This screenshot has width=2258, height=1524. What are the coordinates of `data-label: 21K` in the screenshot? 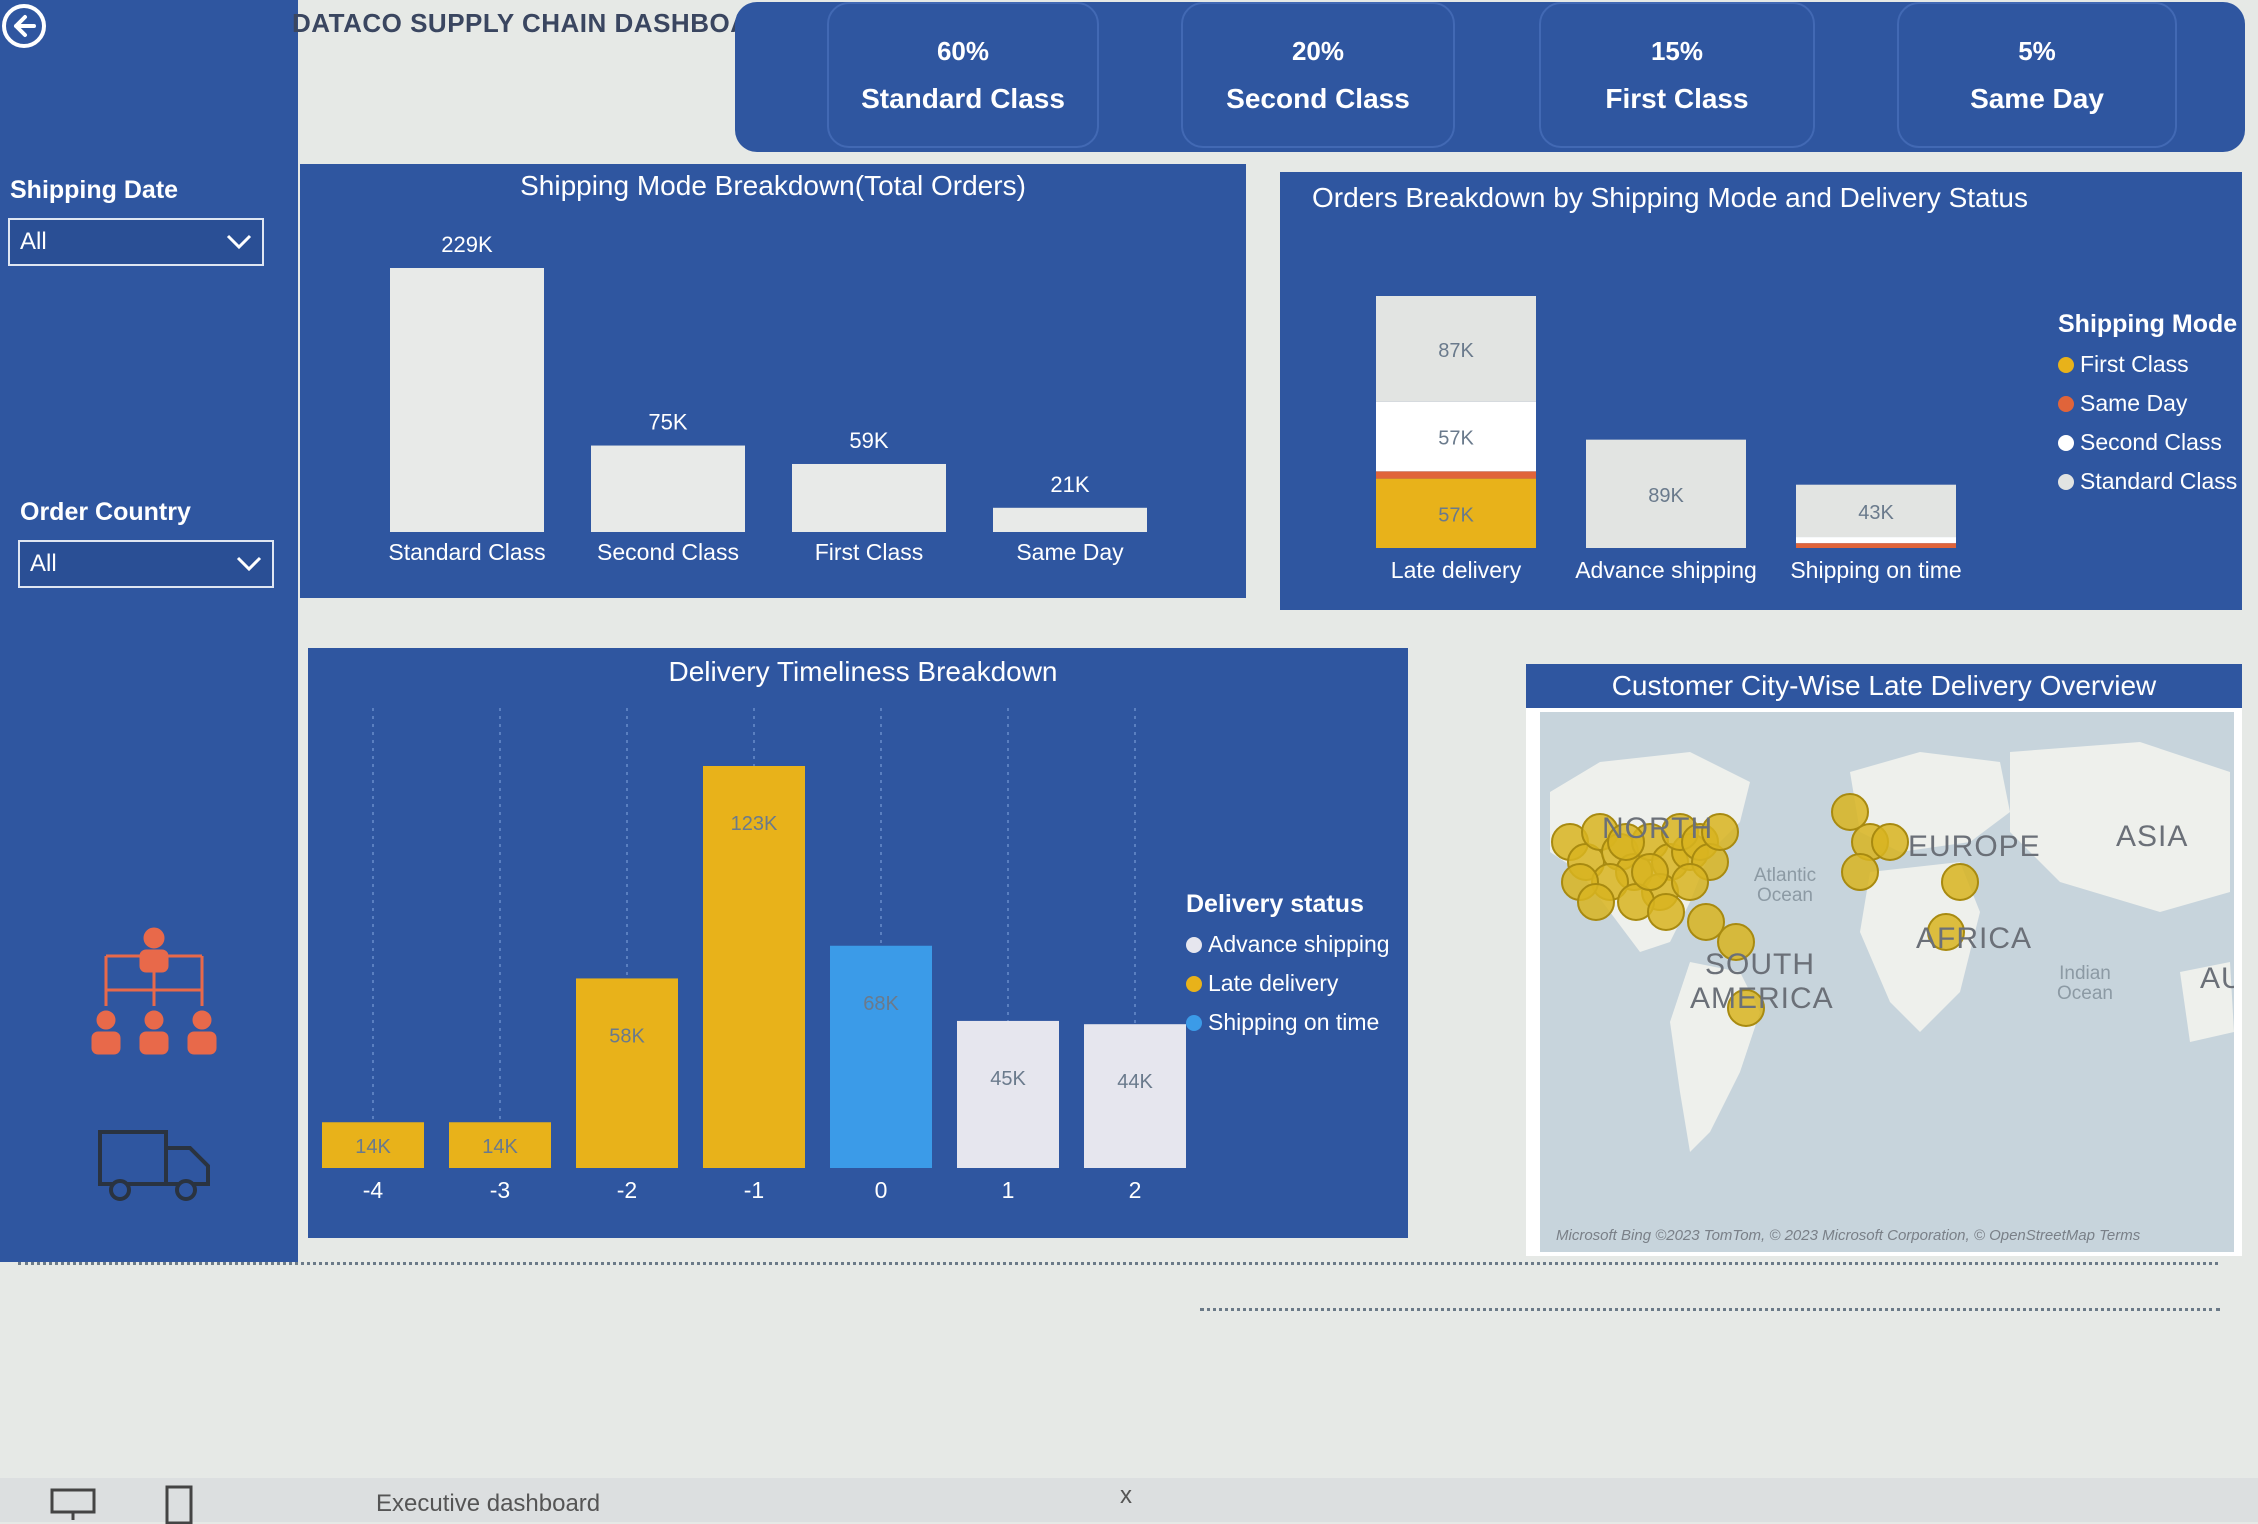 It's located at (1069, 484).